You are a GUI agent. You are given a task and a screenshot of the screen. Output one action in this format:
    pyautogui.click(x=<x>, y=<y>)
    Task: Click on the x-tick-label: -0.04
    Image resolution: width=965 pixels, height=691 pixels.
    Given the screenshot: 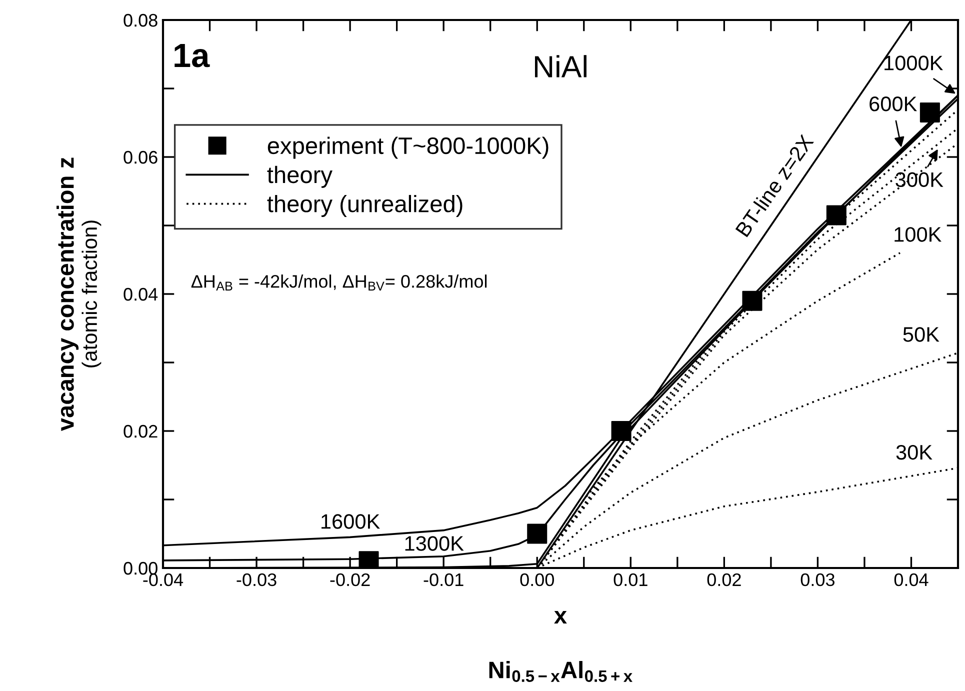 What is the action you would take?
    pyautogui.click(x=163, y=579)
    